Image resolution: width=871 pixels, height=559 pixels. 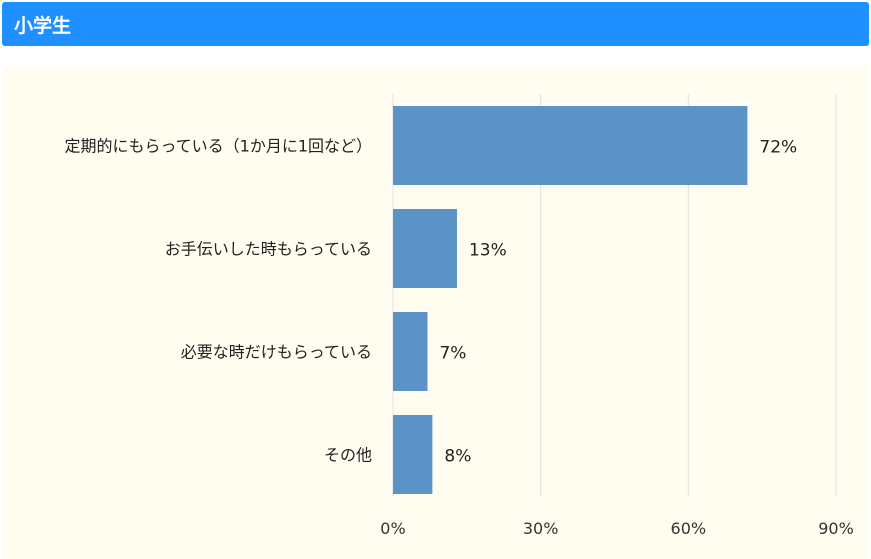 I want to click on chart-header: 小学生, so click(x=435, y=24).